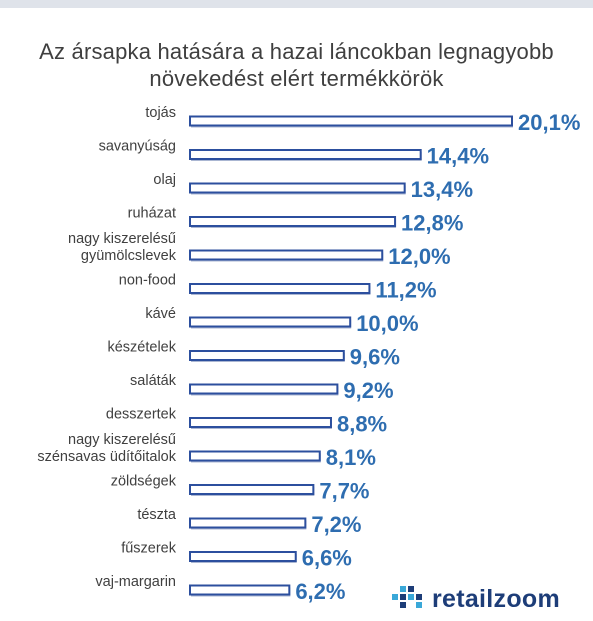 The height and width of the screenshot is (621, 593). I want to click on category-label: non-food, so click(147, 281).